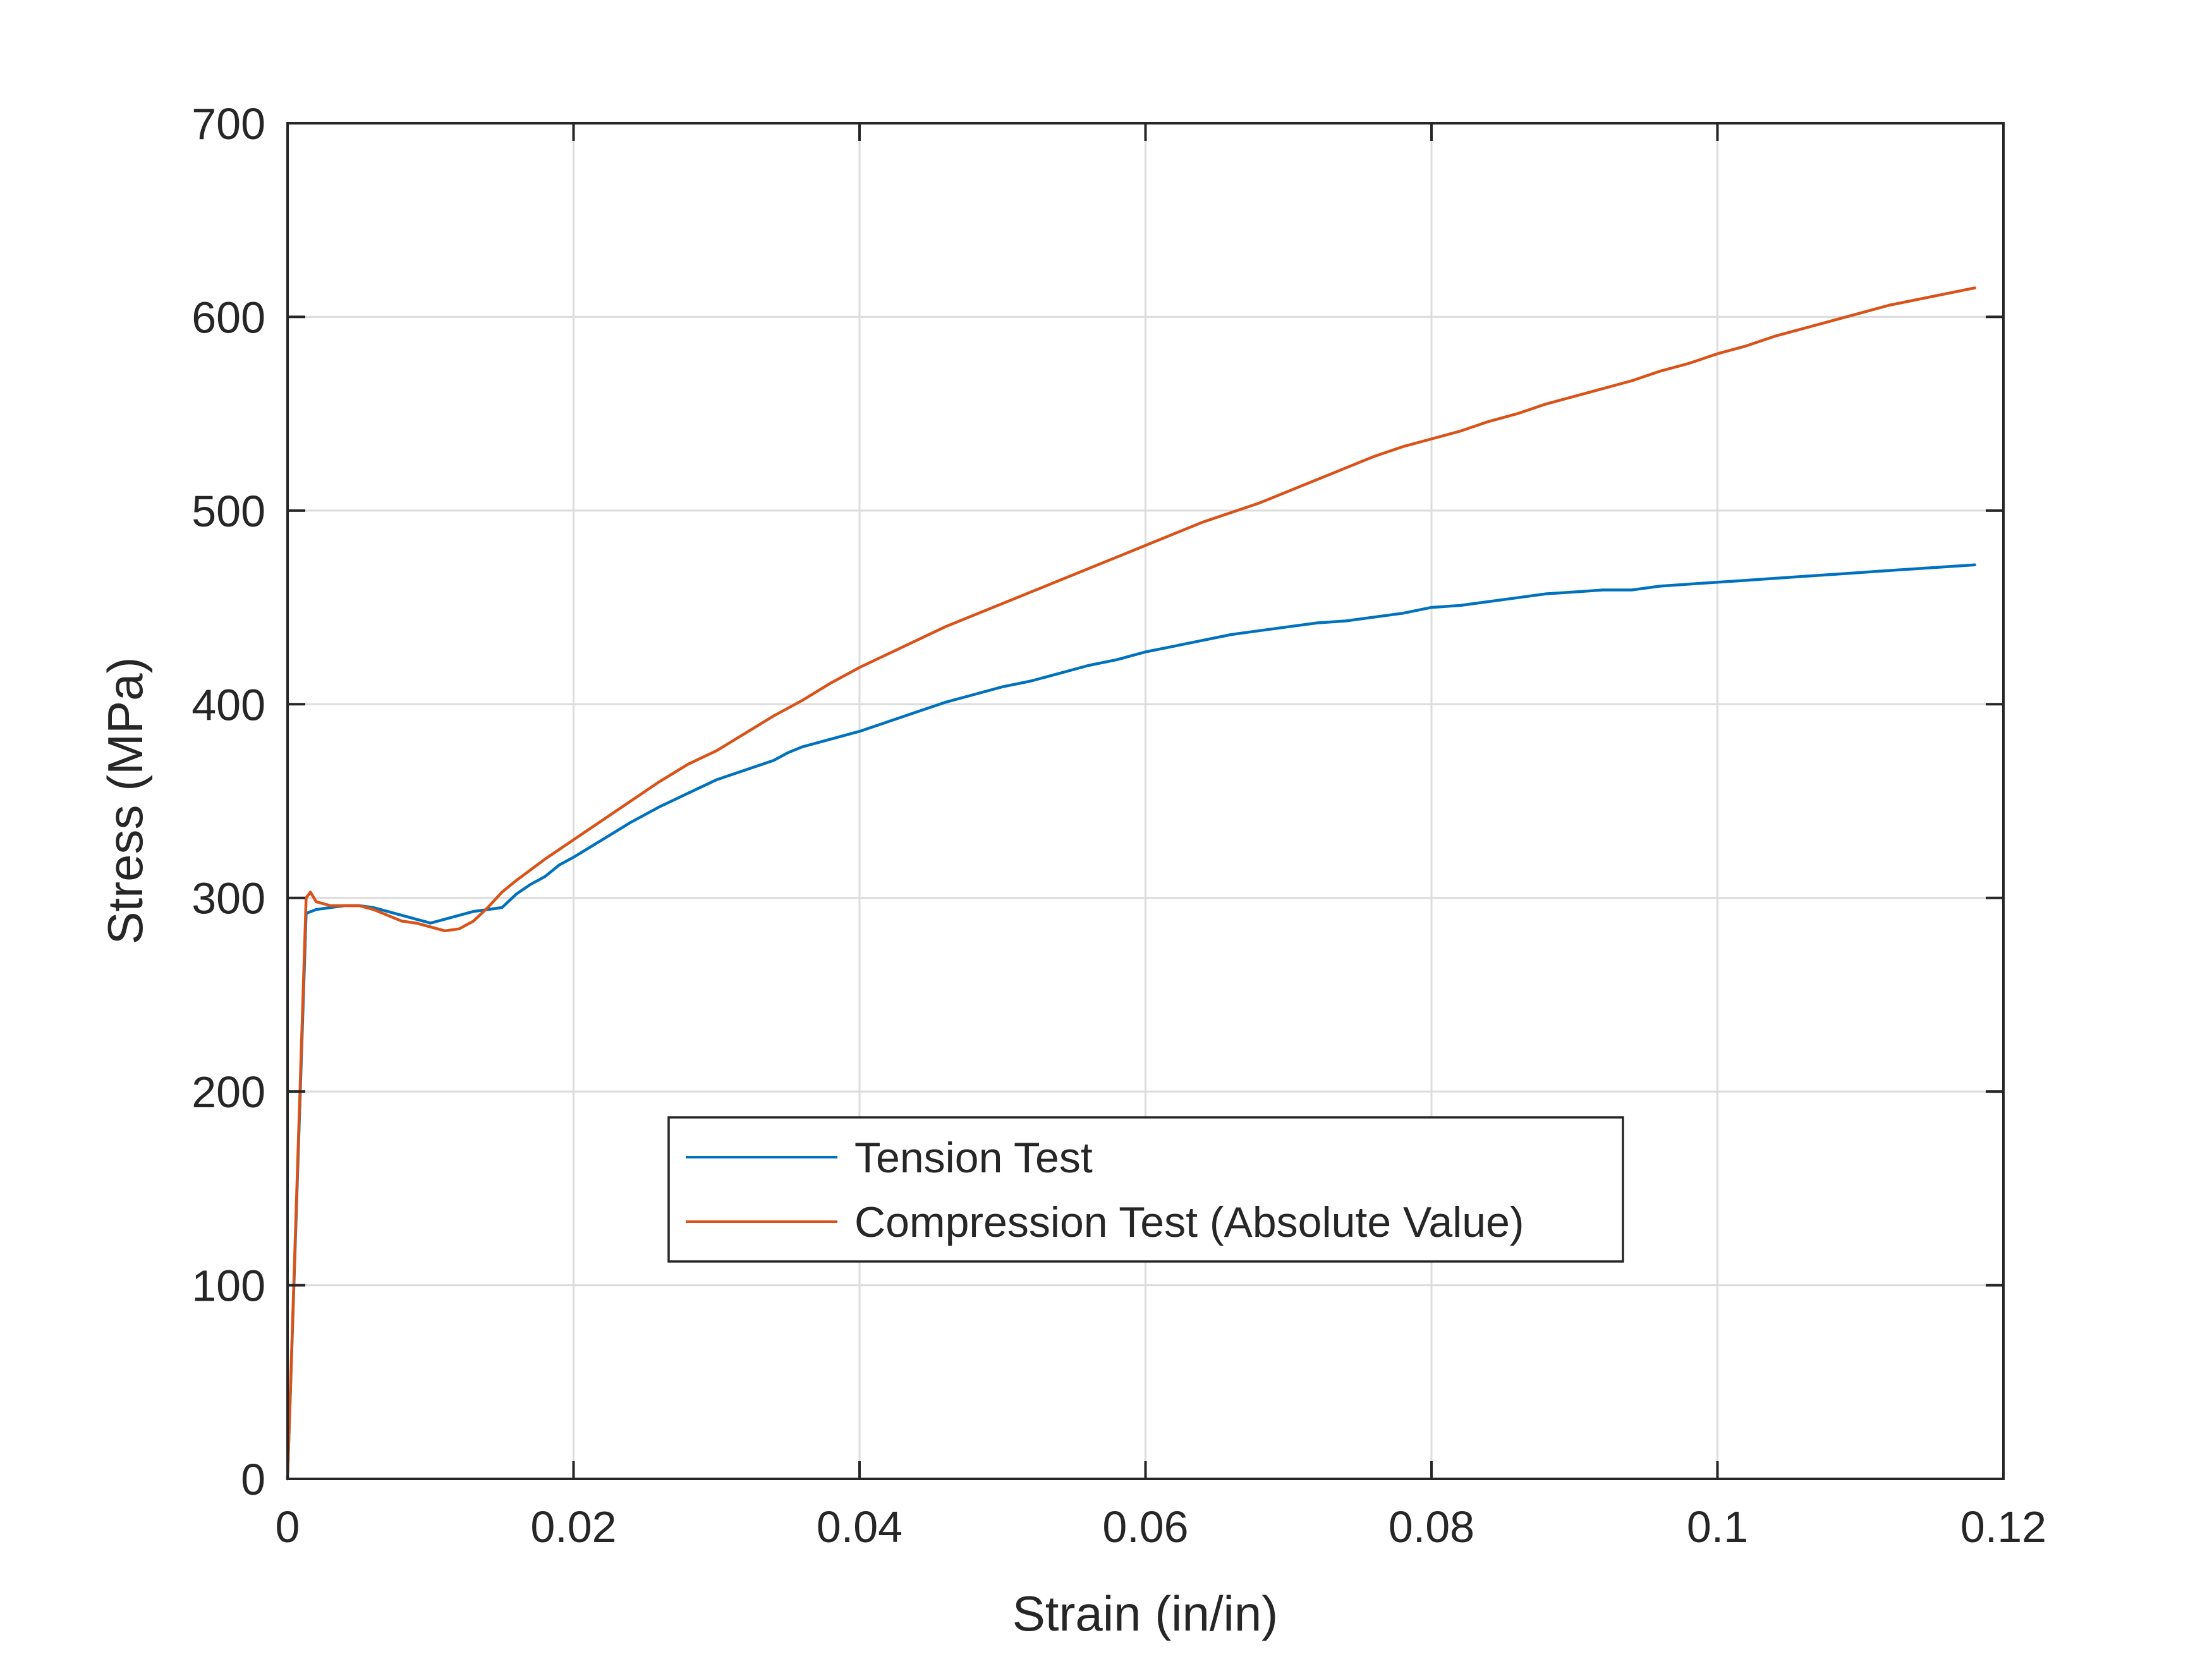  I want to click on legend-box, so click(1145, 1189).